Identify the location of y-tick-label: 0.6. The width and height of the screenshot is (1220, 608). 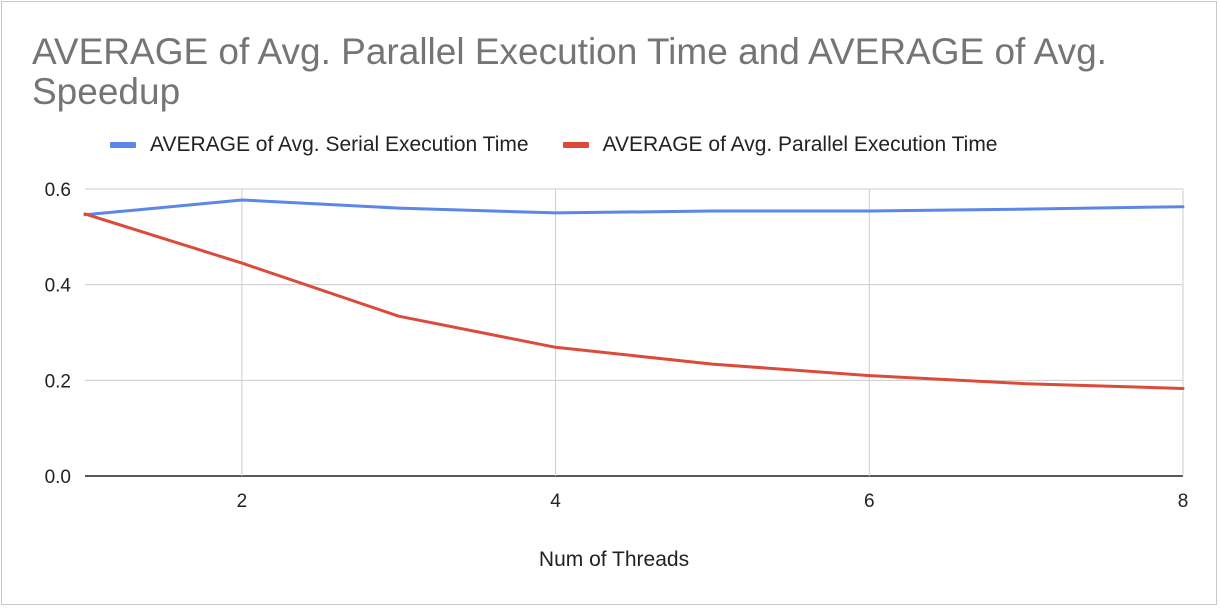
(58, 190).